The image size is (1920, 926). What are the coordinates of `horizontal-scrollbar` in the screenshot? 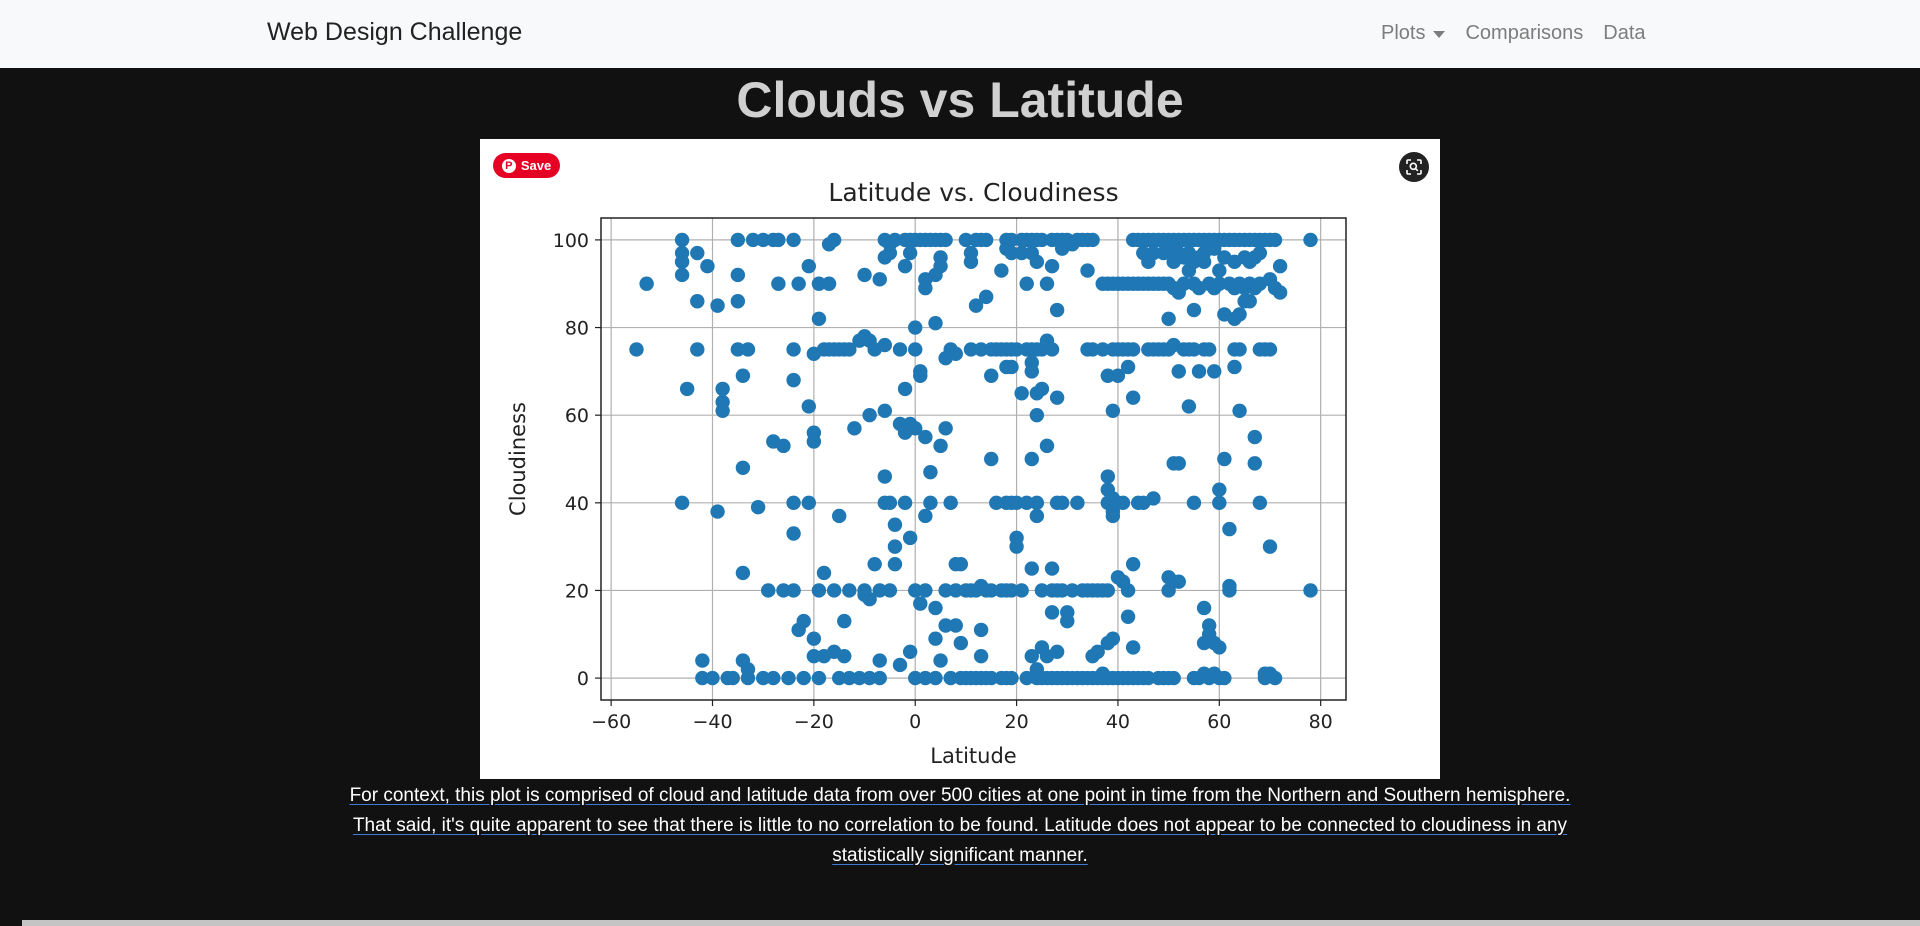 It's located at (971, 923).